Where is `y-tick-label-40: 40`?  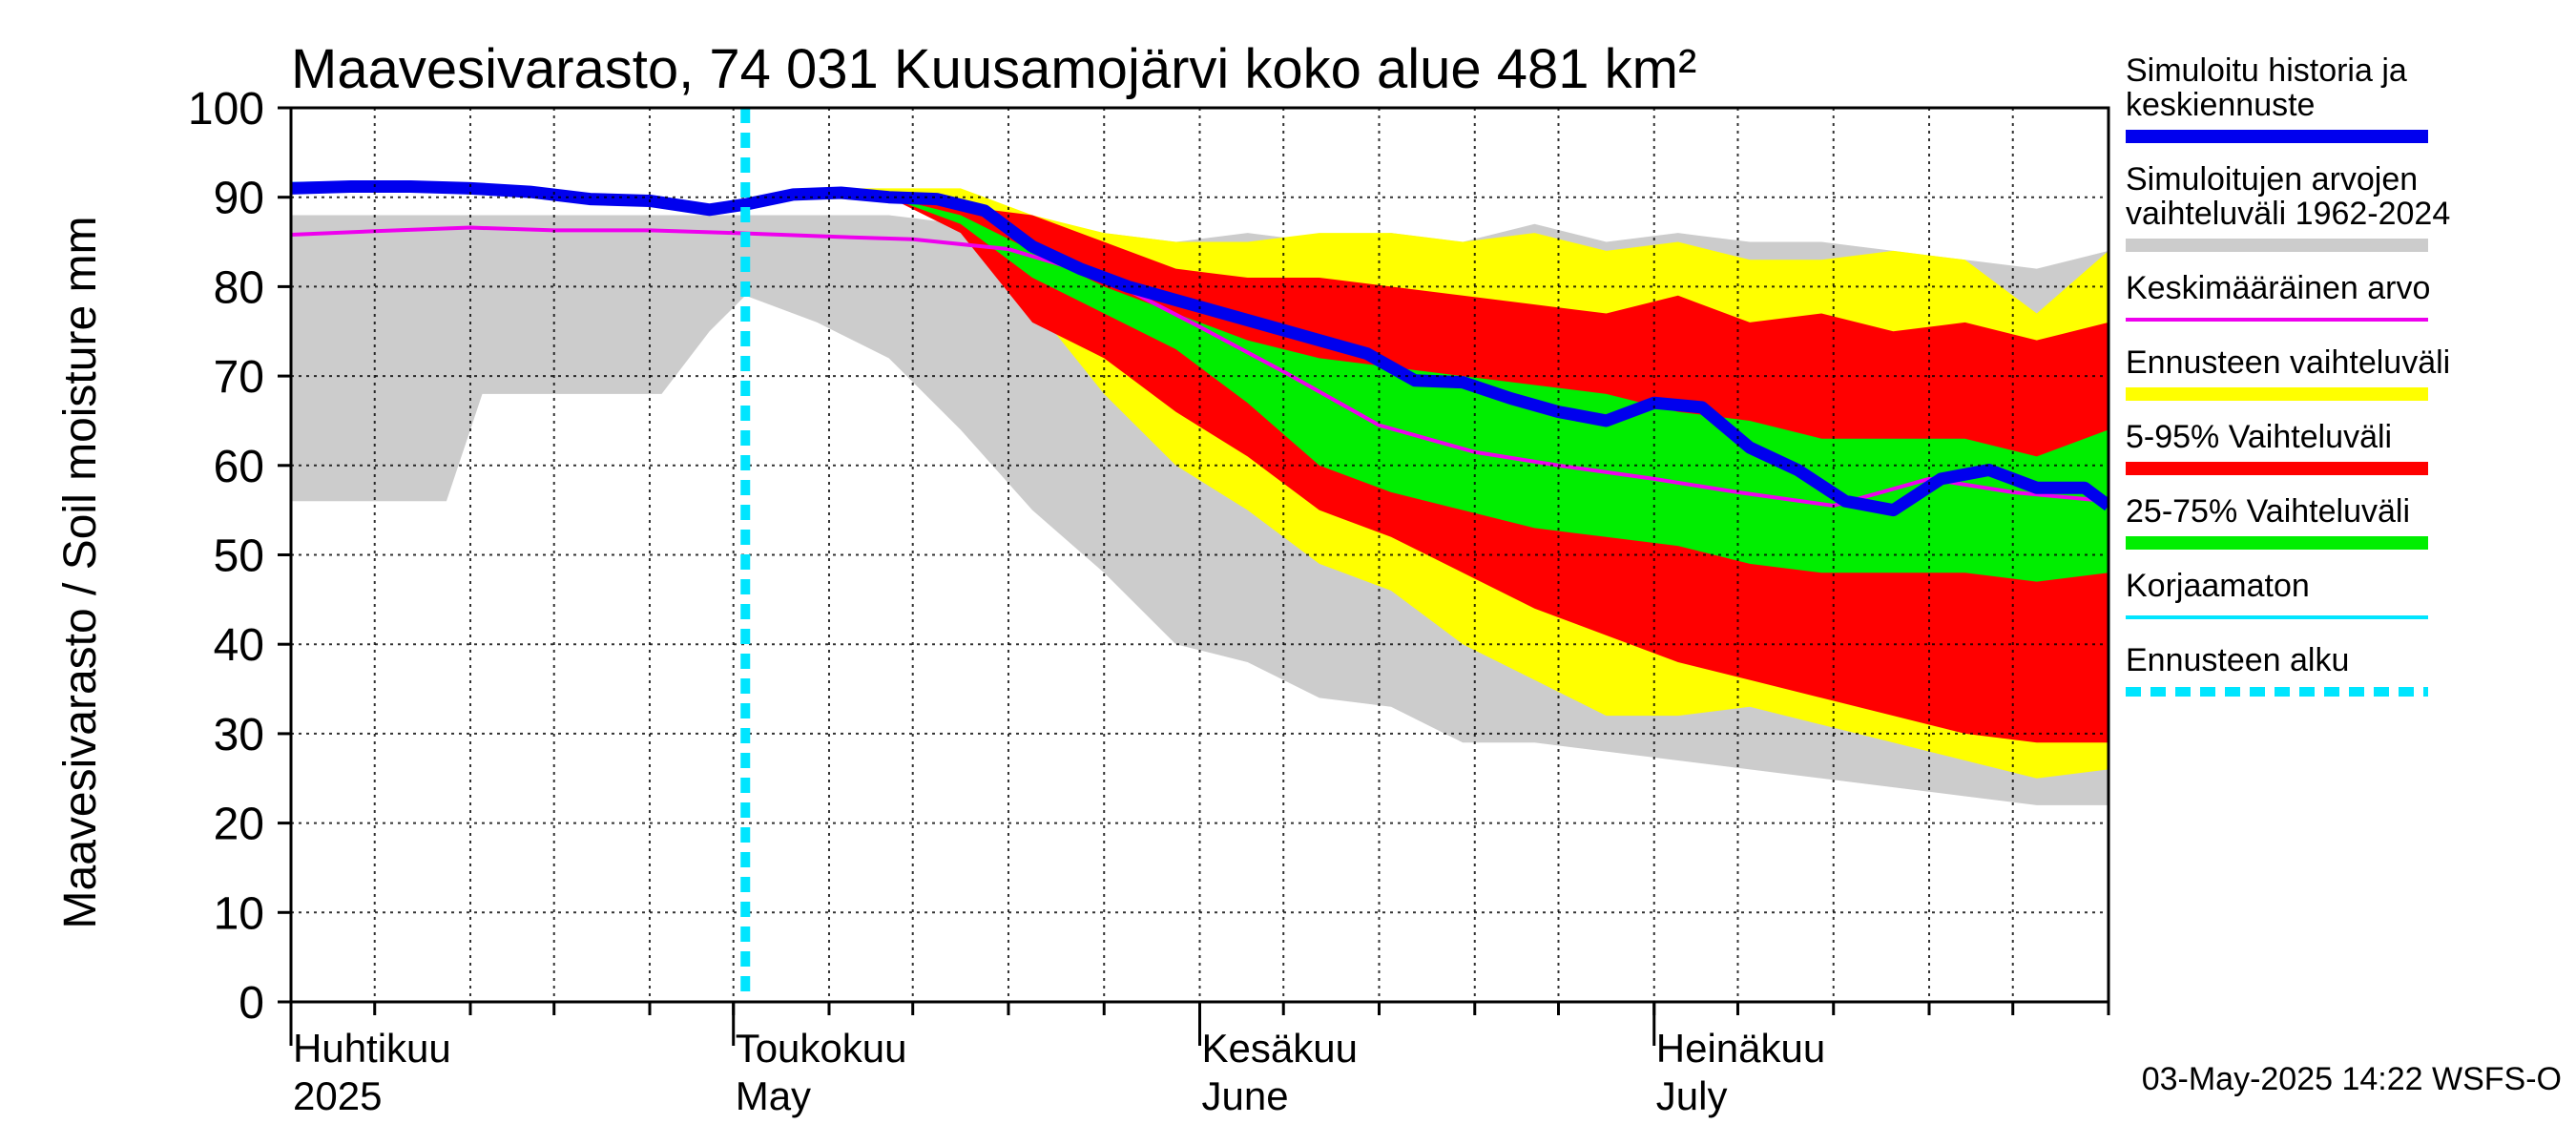 y-tick-label-40: 40 is located at coordinates (239, 646).